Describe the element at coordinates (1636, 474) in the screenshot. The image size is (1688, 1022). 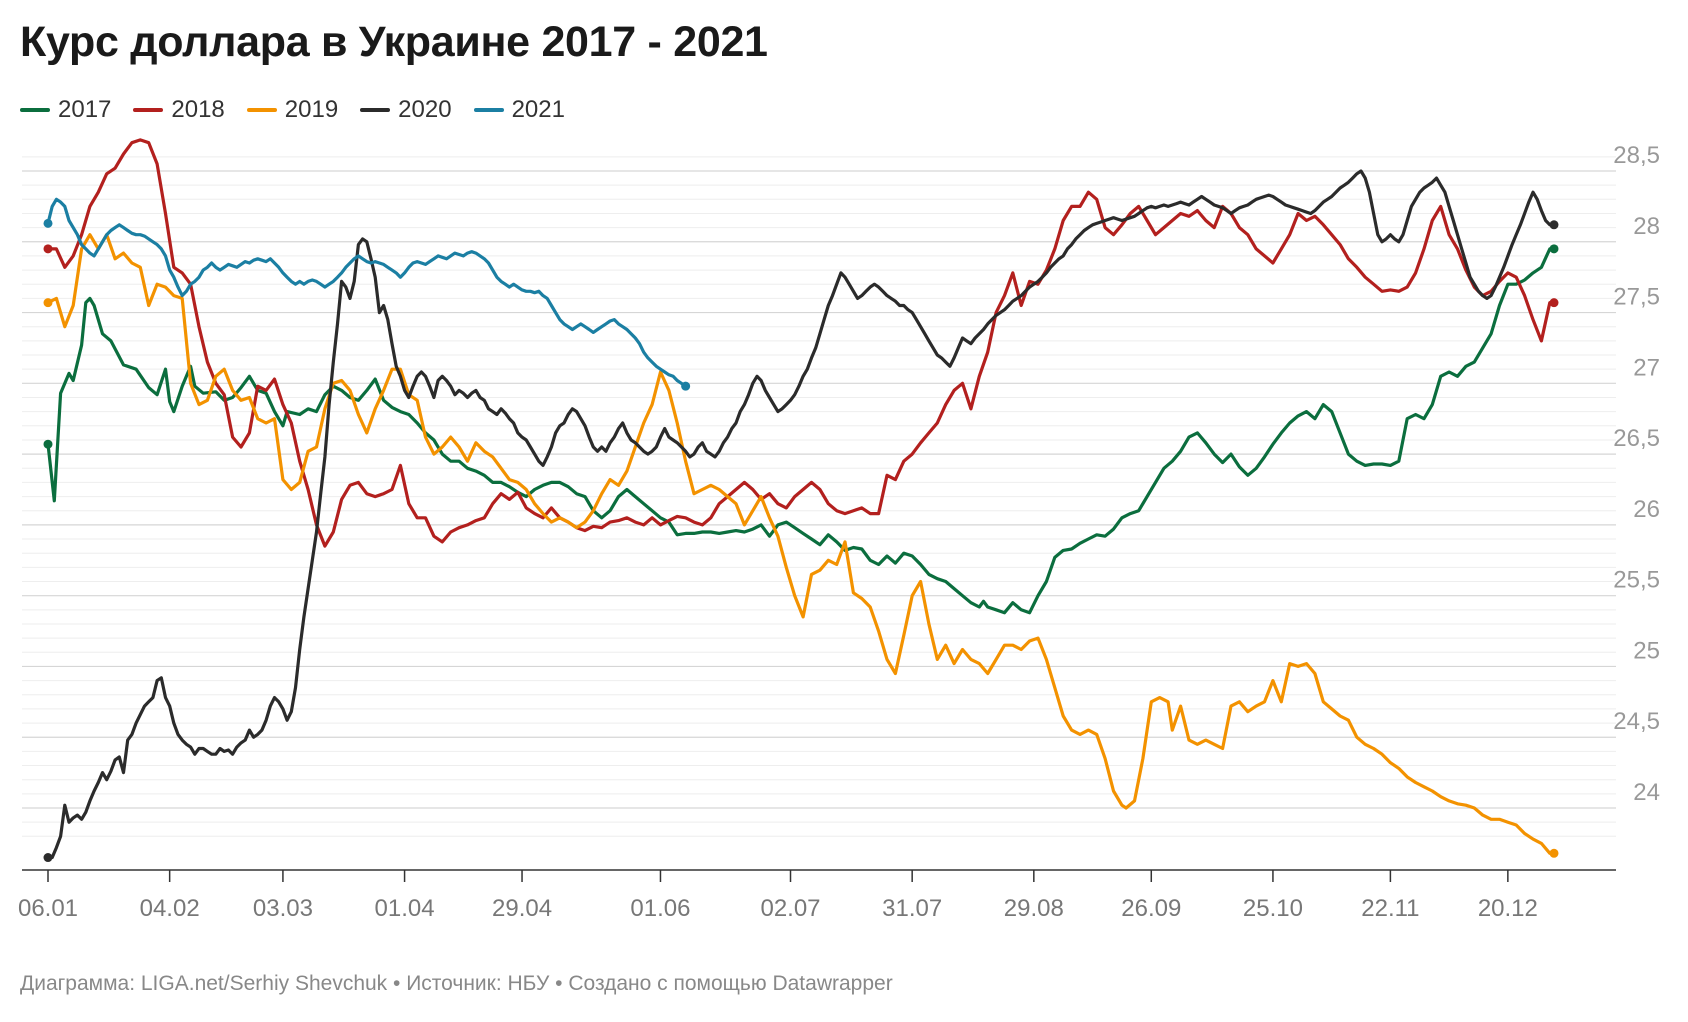
I see `y-axis: 24 24,5 25 25,5 26 26,5 27 27,5 28 28,5` at that location.